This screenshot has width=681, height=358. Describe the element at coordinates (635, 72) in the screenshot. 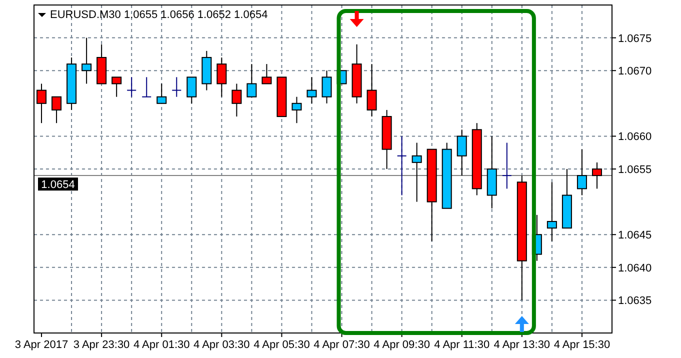

I see `y-tick-label: 1.0670` at that location.